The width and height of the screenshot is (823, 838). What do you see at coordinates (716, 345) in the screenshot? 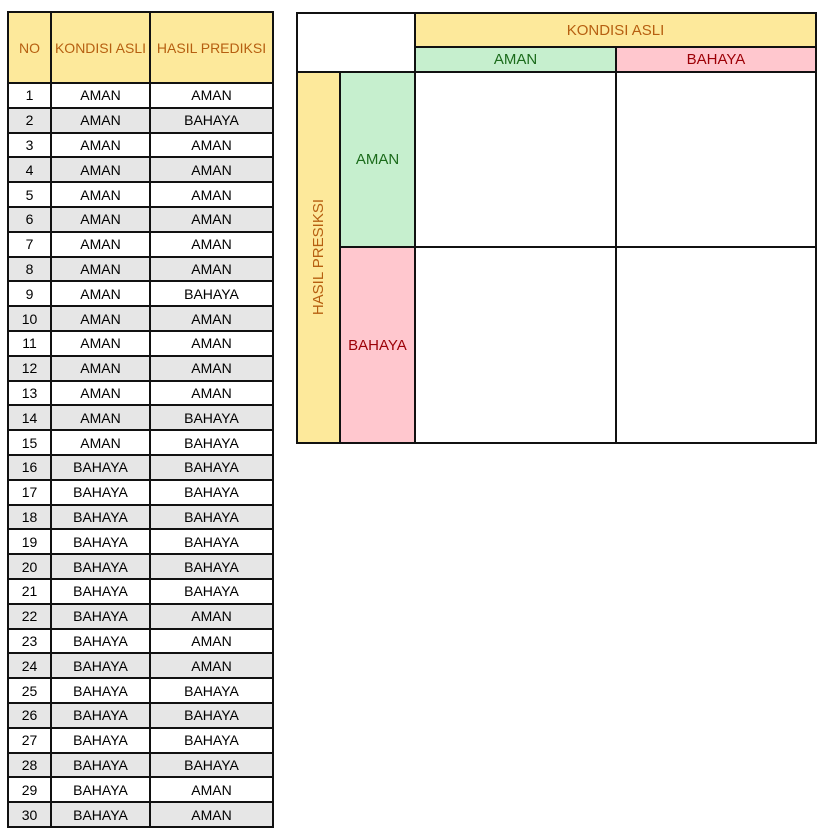
I see `matrix-cell-bahaya-bahaya` at bounding box center [716, 345].